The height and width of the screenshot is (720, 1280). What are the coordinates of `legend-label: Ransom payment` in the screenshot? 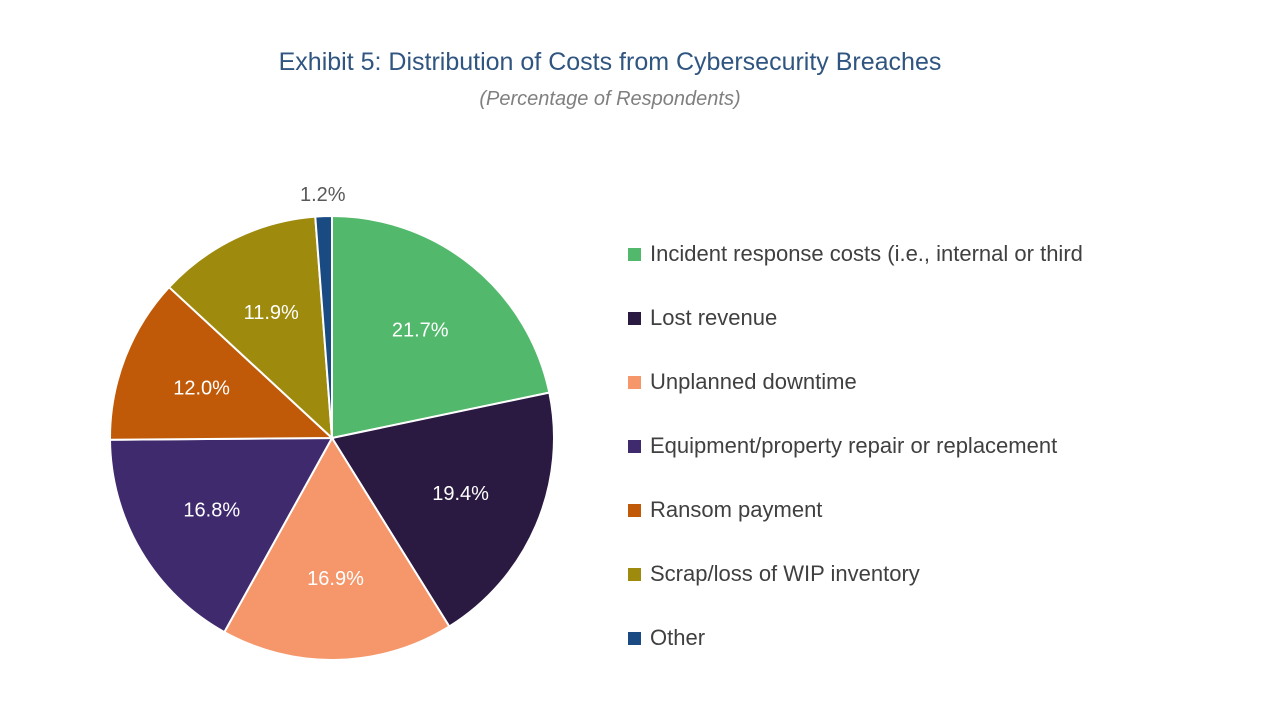 It's located at (736, 509).